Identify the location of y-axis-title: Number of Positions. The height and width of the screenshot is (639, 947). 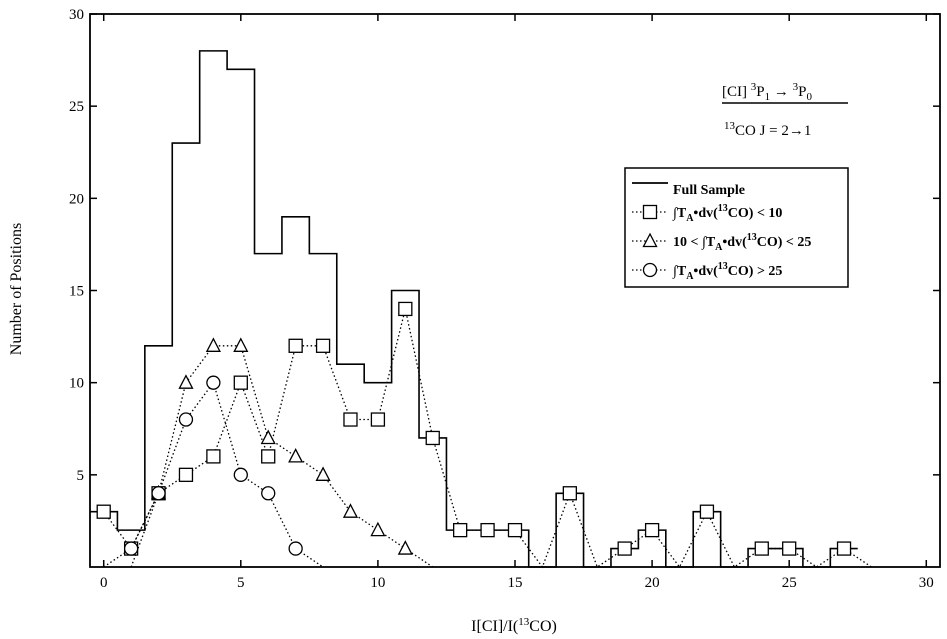
(16, 289).